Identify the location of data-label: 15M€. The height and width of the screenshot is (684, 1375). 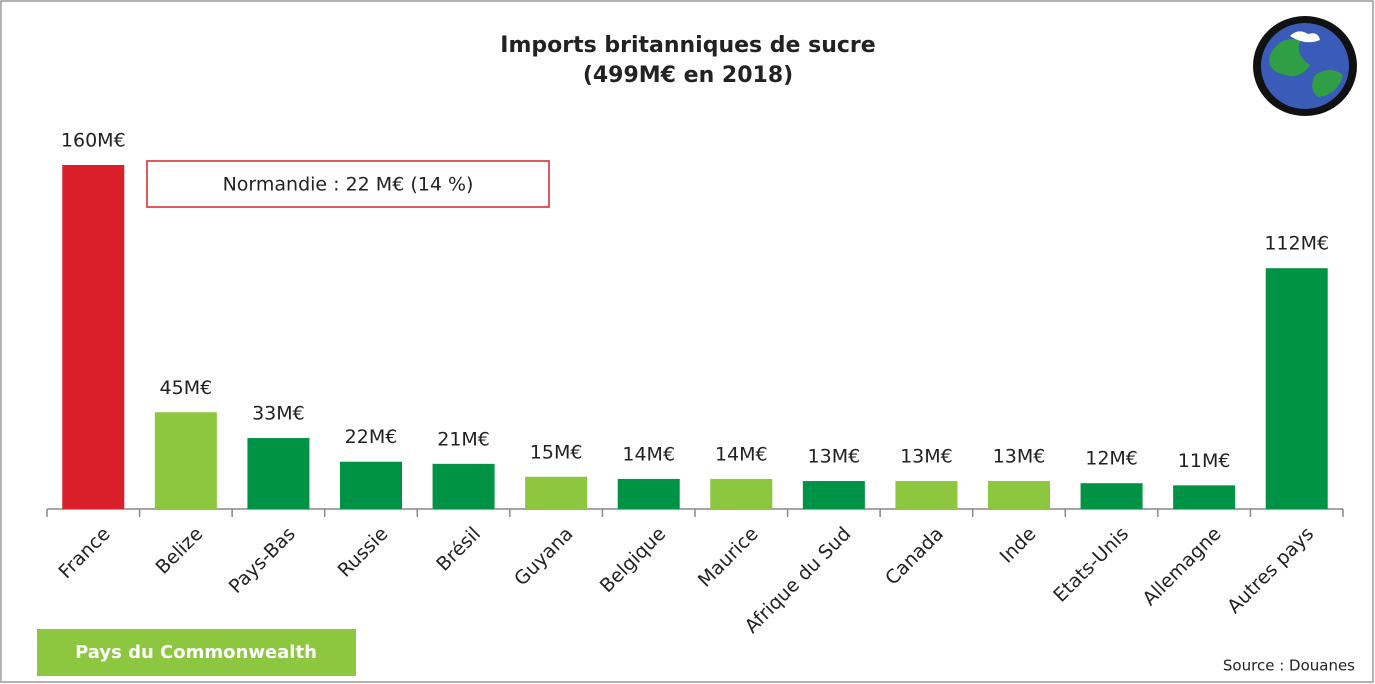
(556, 452).